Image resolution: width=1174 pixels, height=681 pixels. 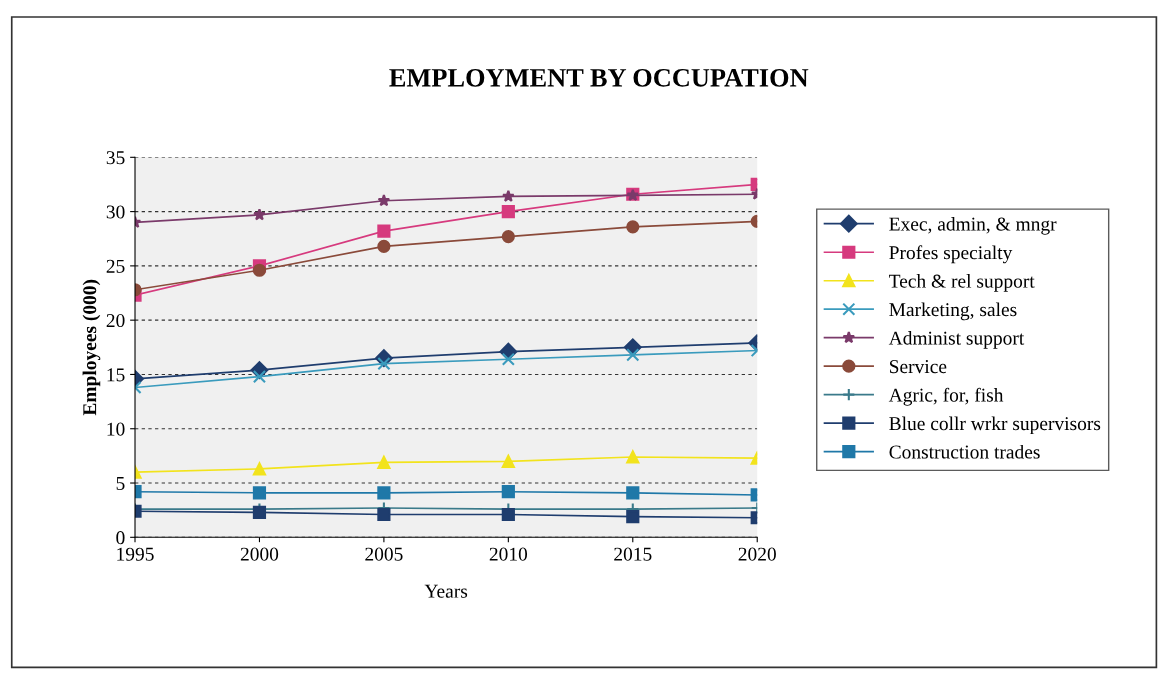 I want to click on y-tick-label: 30, so click(x=115, y=212).